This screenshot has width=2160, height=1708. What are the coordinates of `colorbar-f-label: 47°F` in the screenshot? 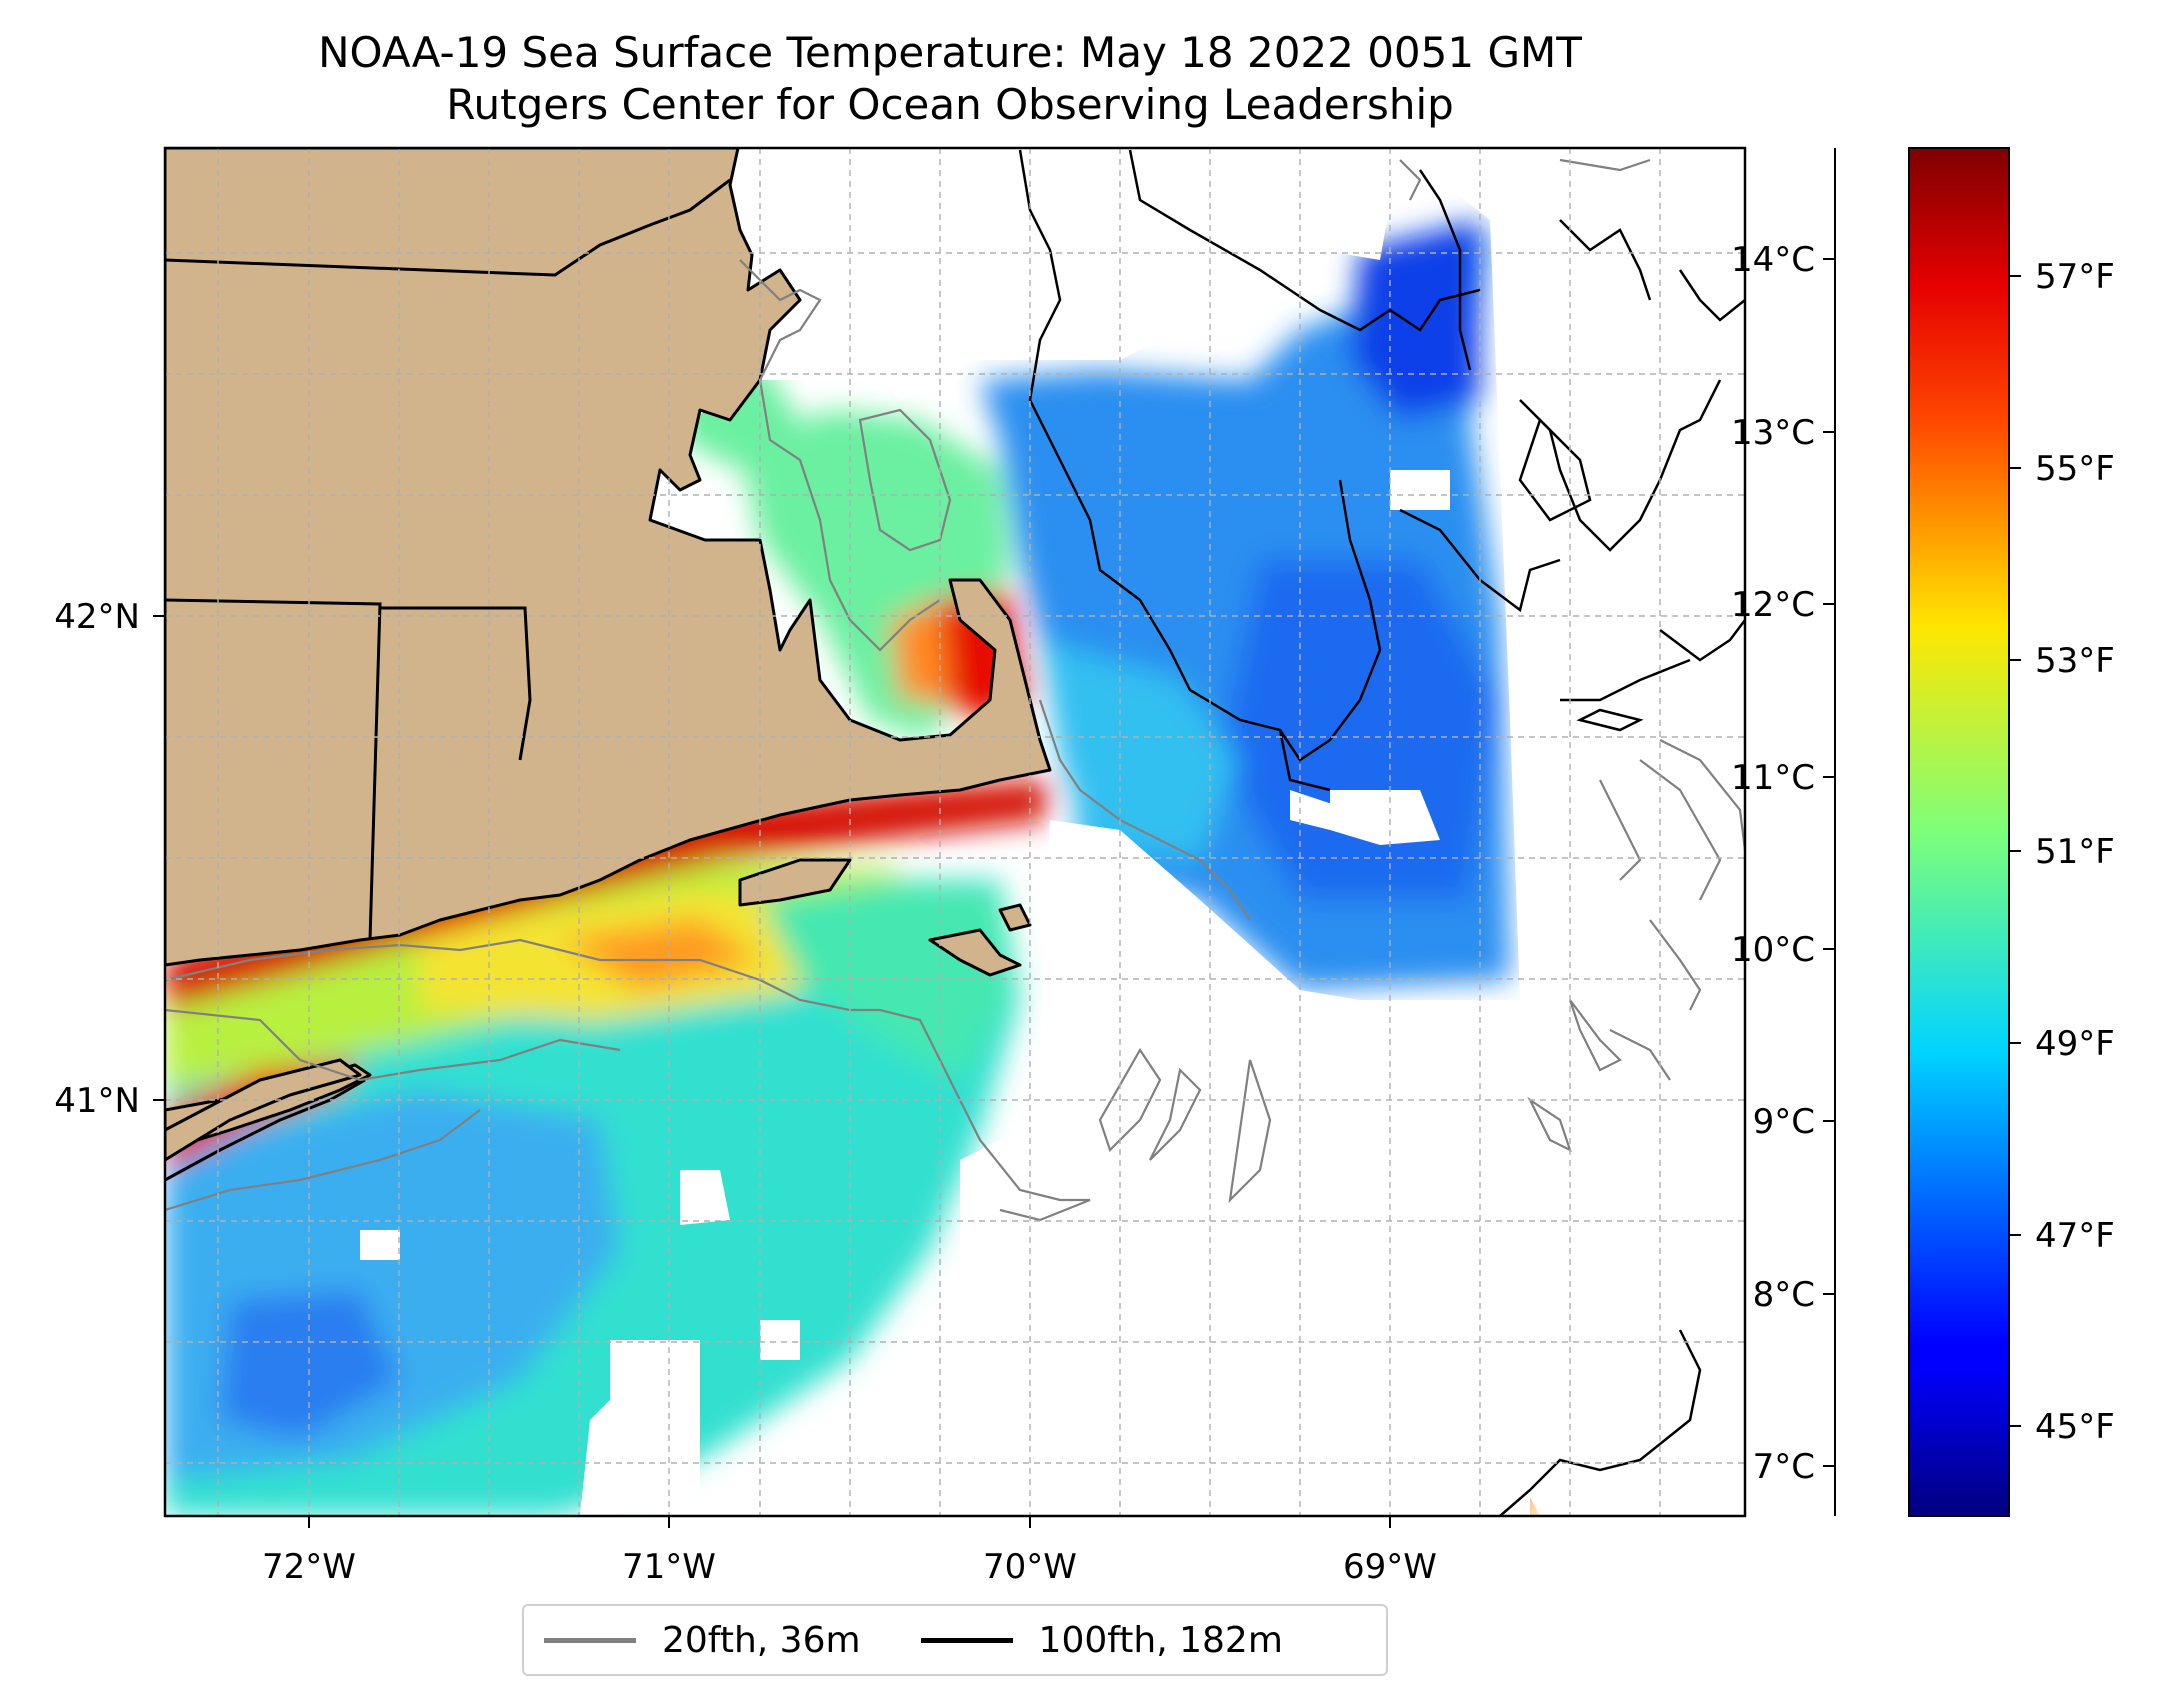 It's located at (2075, 1236).